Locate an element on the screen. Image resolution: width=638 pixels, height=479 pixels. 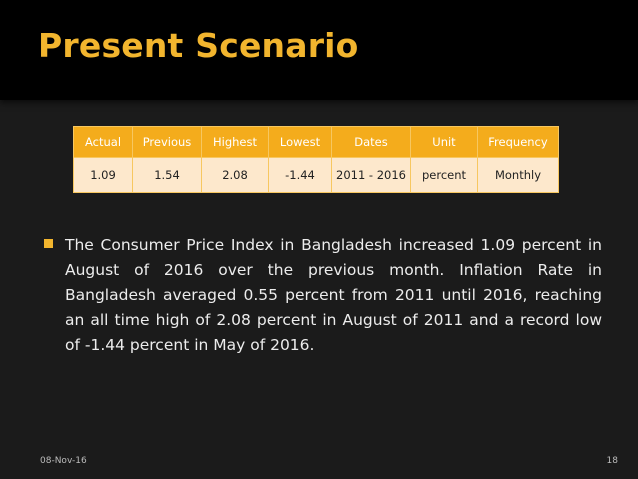
header-lowest: Lowest is located at coordinates (300, 142).